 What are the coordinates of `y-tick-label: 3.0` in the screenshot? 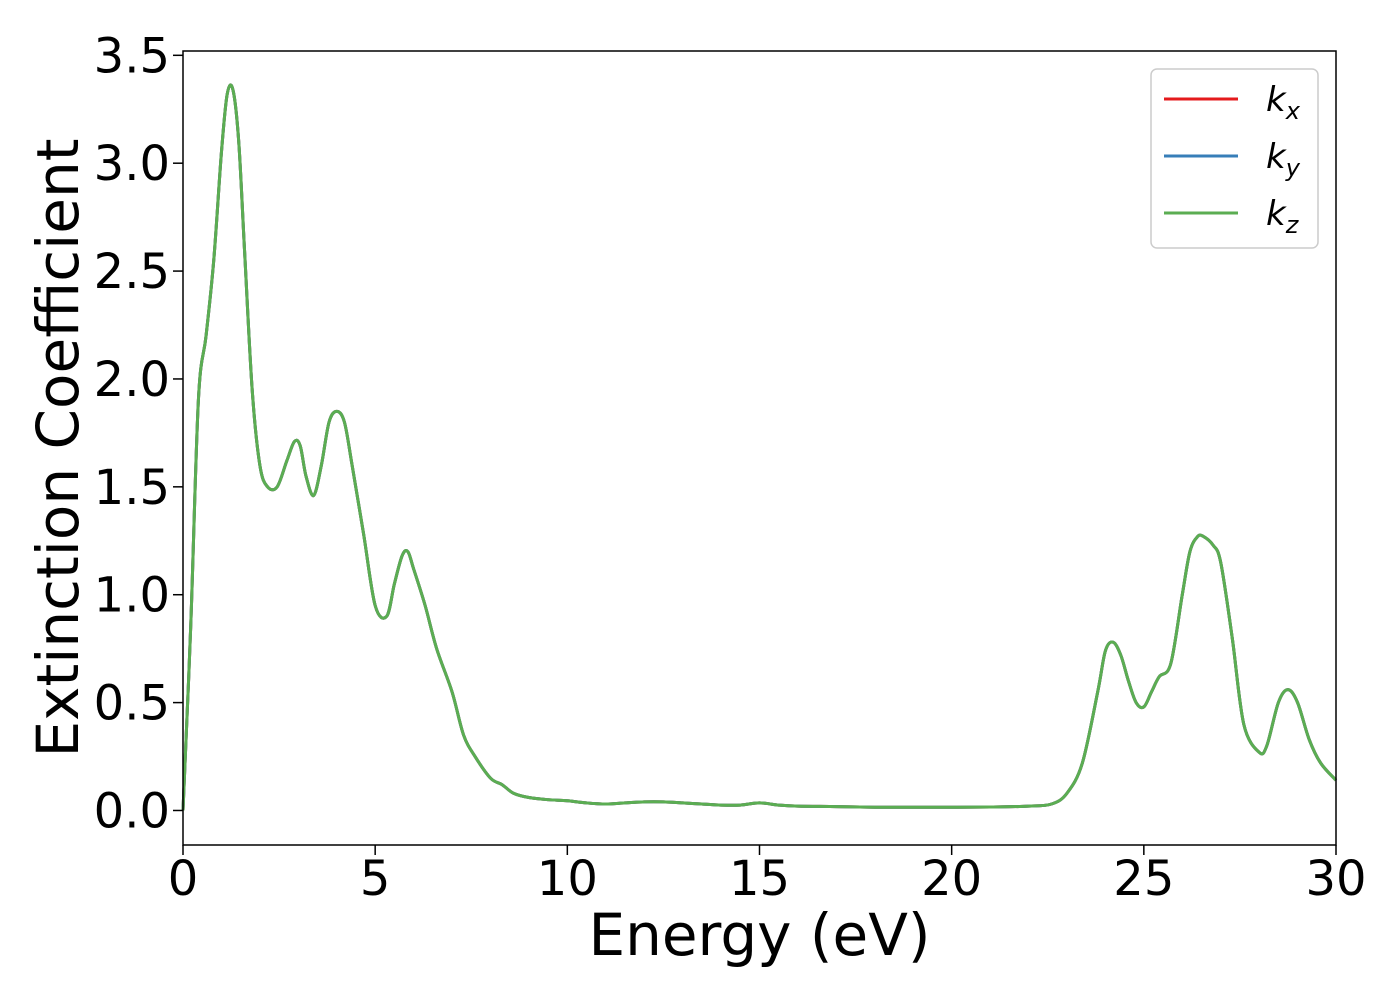 It's located at (132, 164).